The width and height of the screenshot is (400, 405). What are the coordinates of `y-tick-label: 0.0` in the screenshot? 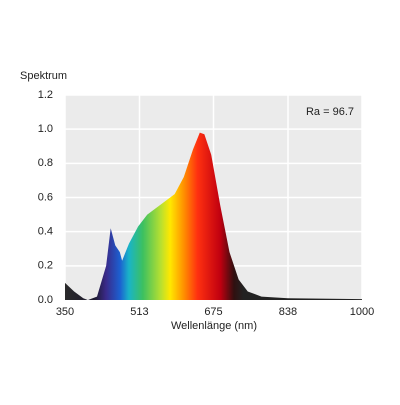 It's located at (45, 300).